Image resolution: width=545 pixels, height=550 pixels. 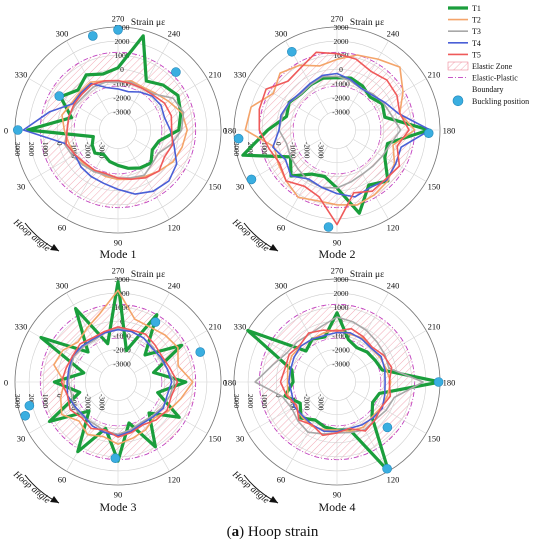 I want to click on legend-item: Buckling position, so click(x=490, y=101).